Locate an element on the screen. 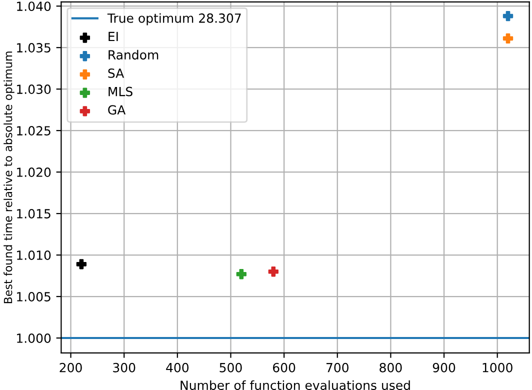 The width and height of the screenshot is (532, 390). x-tick-label: 600 is located at coordinates (284, 367).